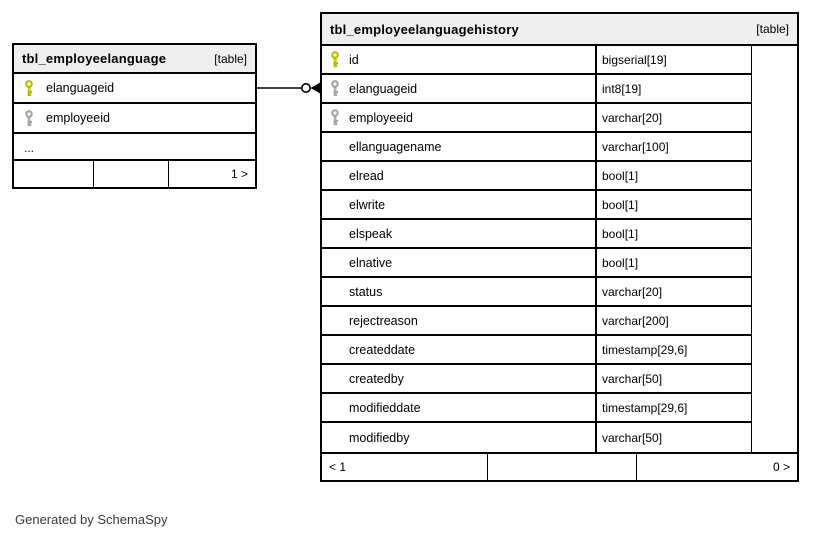  I want to click on column-name-cell: ellanguagename, so click(458, 146).